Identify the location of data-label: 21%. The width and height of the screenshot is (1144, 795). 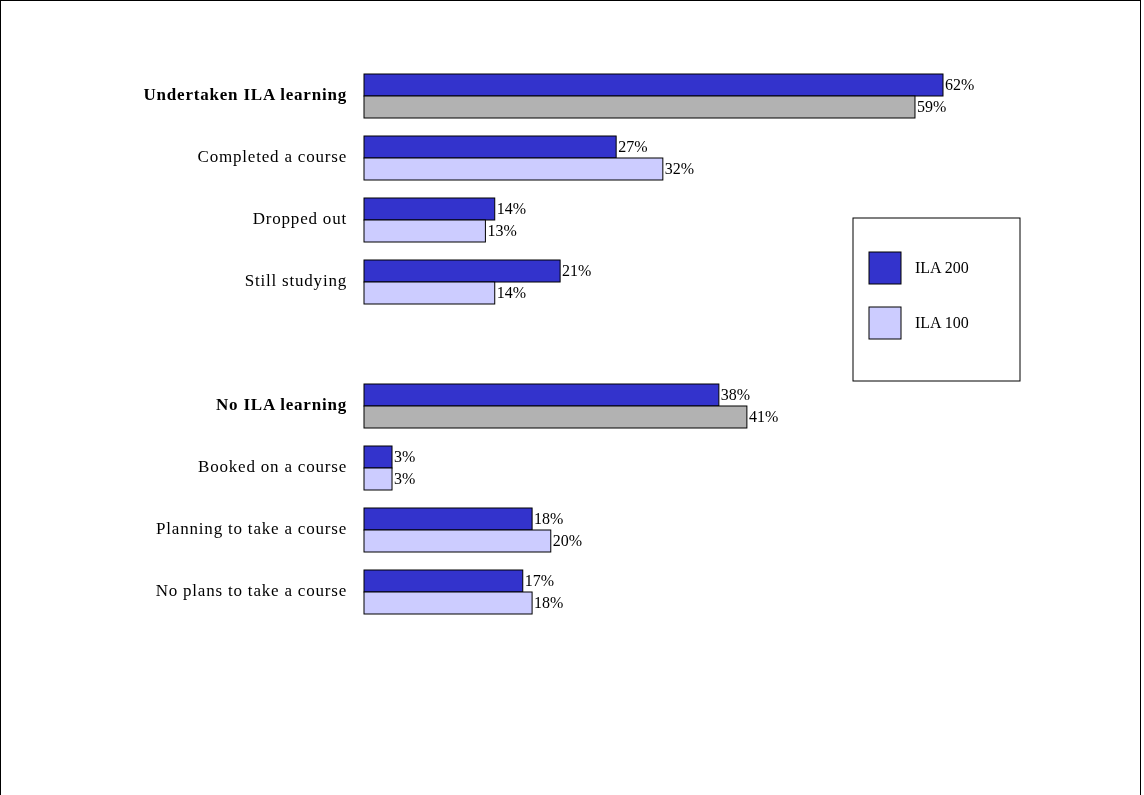
(577, 270).